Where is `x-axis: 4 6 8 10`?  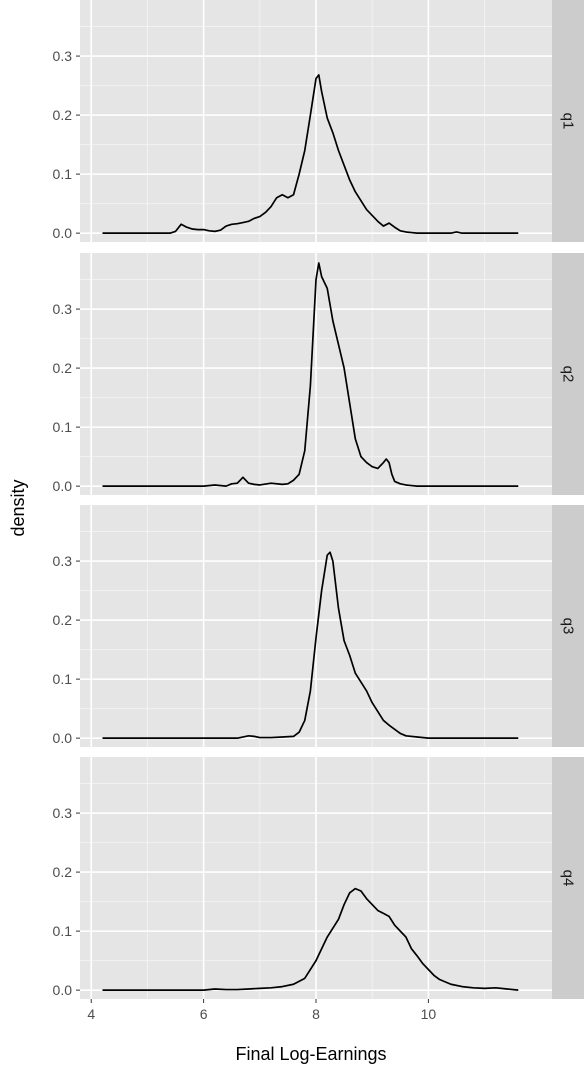
x-axis: 4 6 8 10 is located at coordinates (261, 1010).